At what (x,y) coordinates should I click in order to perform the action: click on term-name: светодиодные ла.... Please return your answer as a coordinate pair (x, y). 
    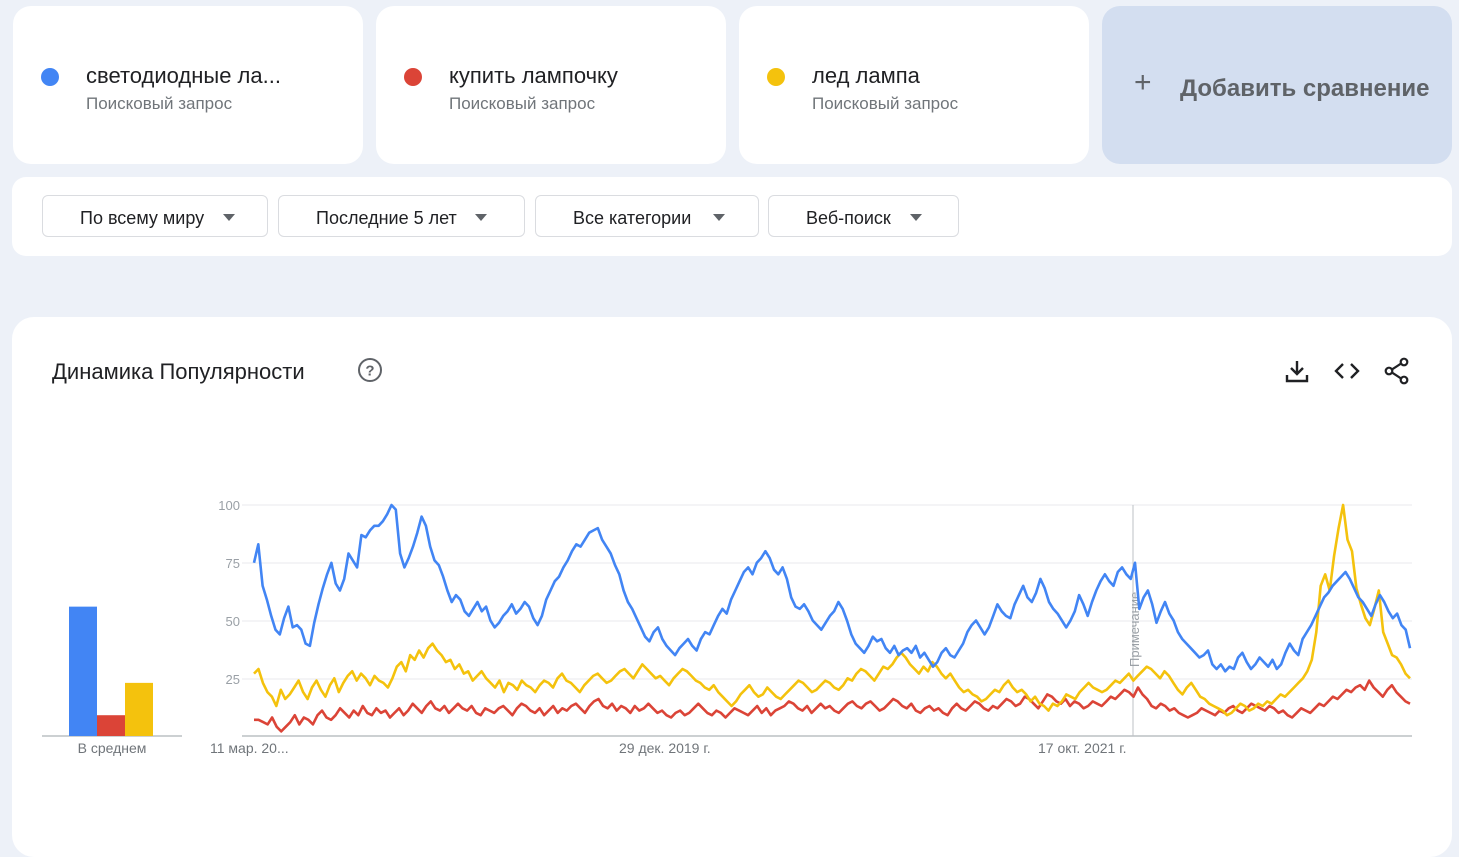
    Looking at the image, I should click on (183, 75).